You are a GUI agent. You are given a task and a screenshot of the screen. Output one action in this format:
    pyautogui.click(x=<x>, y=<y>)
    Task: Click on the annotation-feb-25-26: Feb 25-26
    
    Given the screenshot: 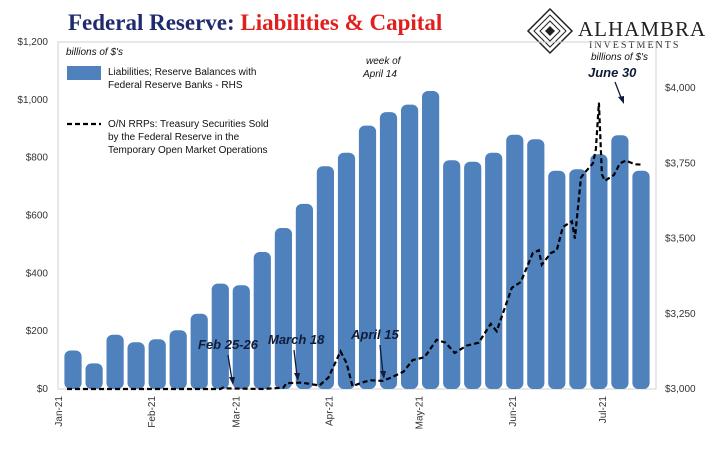 What is the action you would take?
    pyautogui.click(x=228, y=344)
    